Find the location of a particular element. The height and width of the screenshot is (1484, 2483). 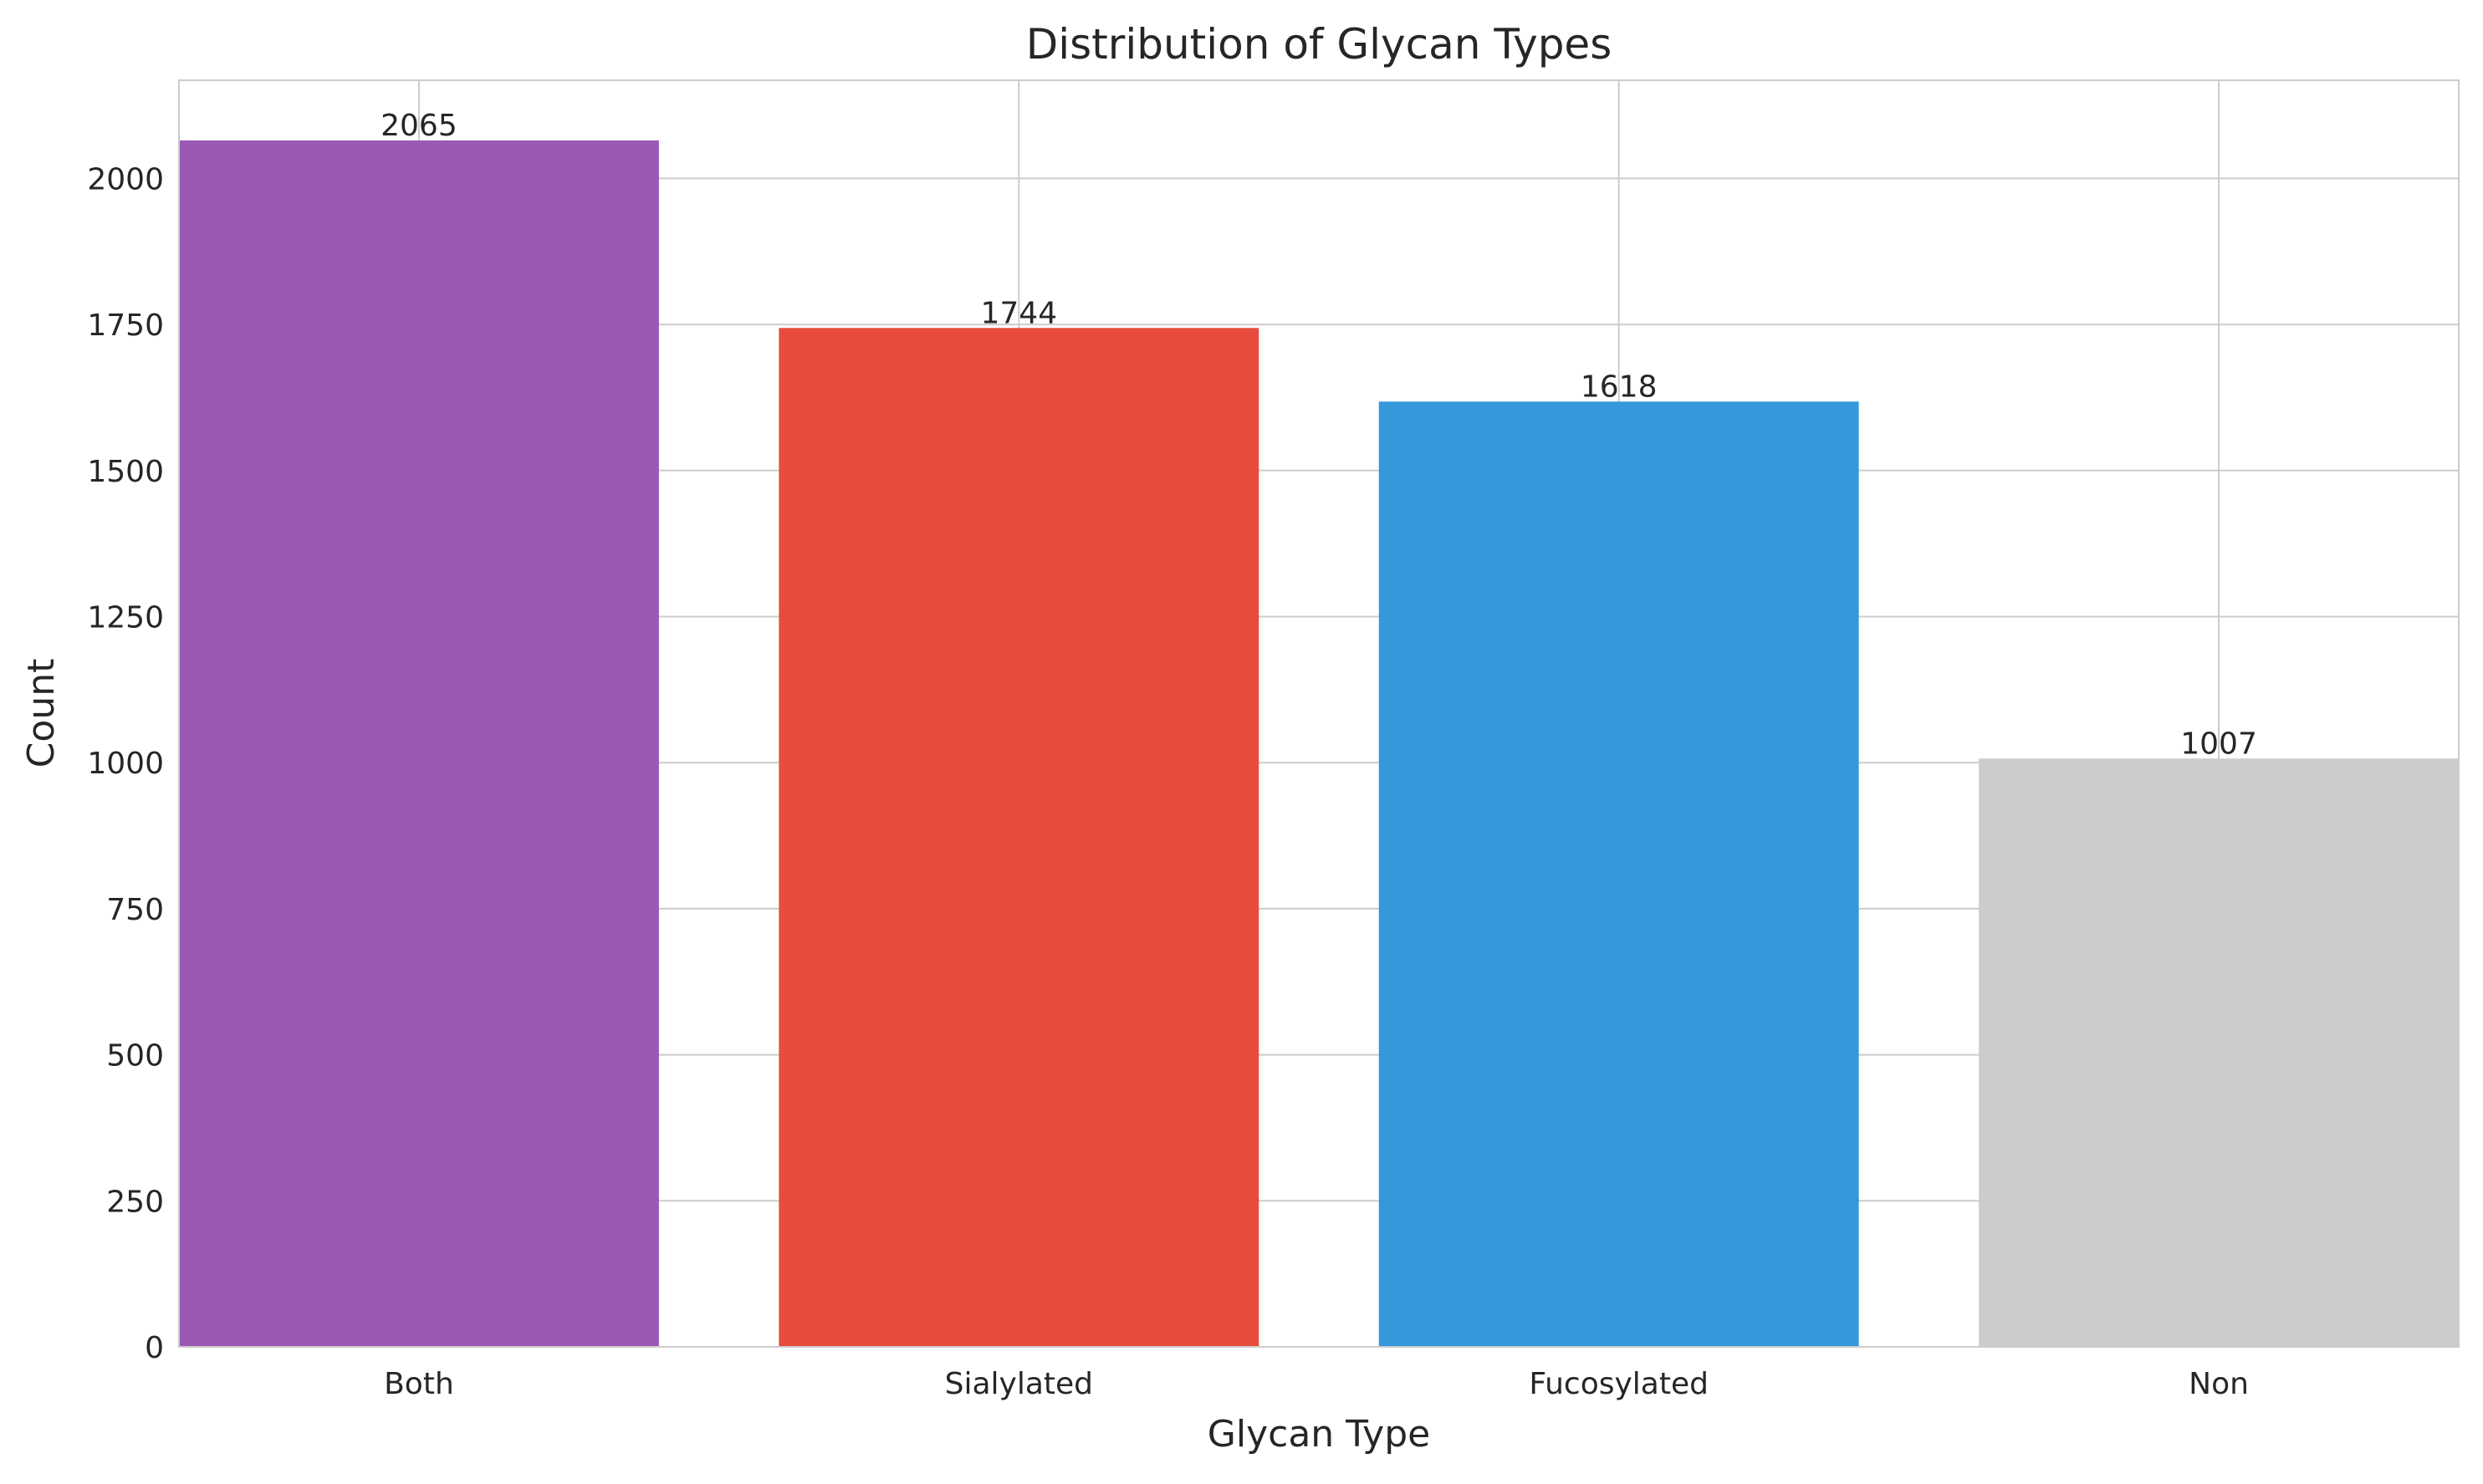

bar-sialylated is located at coordinates (1019, 837).